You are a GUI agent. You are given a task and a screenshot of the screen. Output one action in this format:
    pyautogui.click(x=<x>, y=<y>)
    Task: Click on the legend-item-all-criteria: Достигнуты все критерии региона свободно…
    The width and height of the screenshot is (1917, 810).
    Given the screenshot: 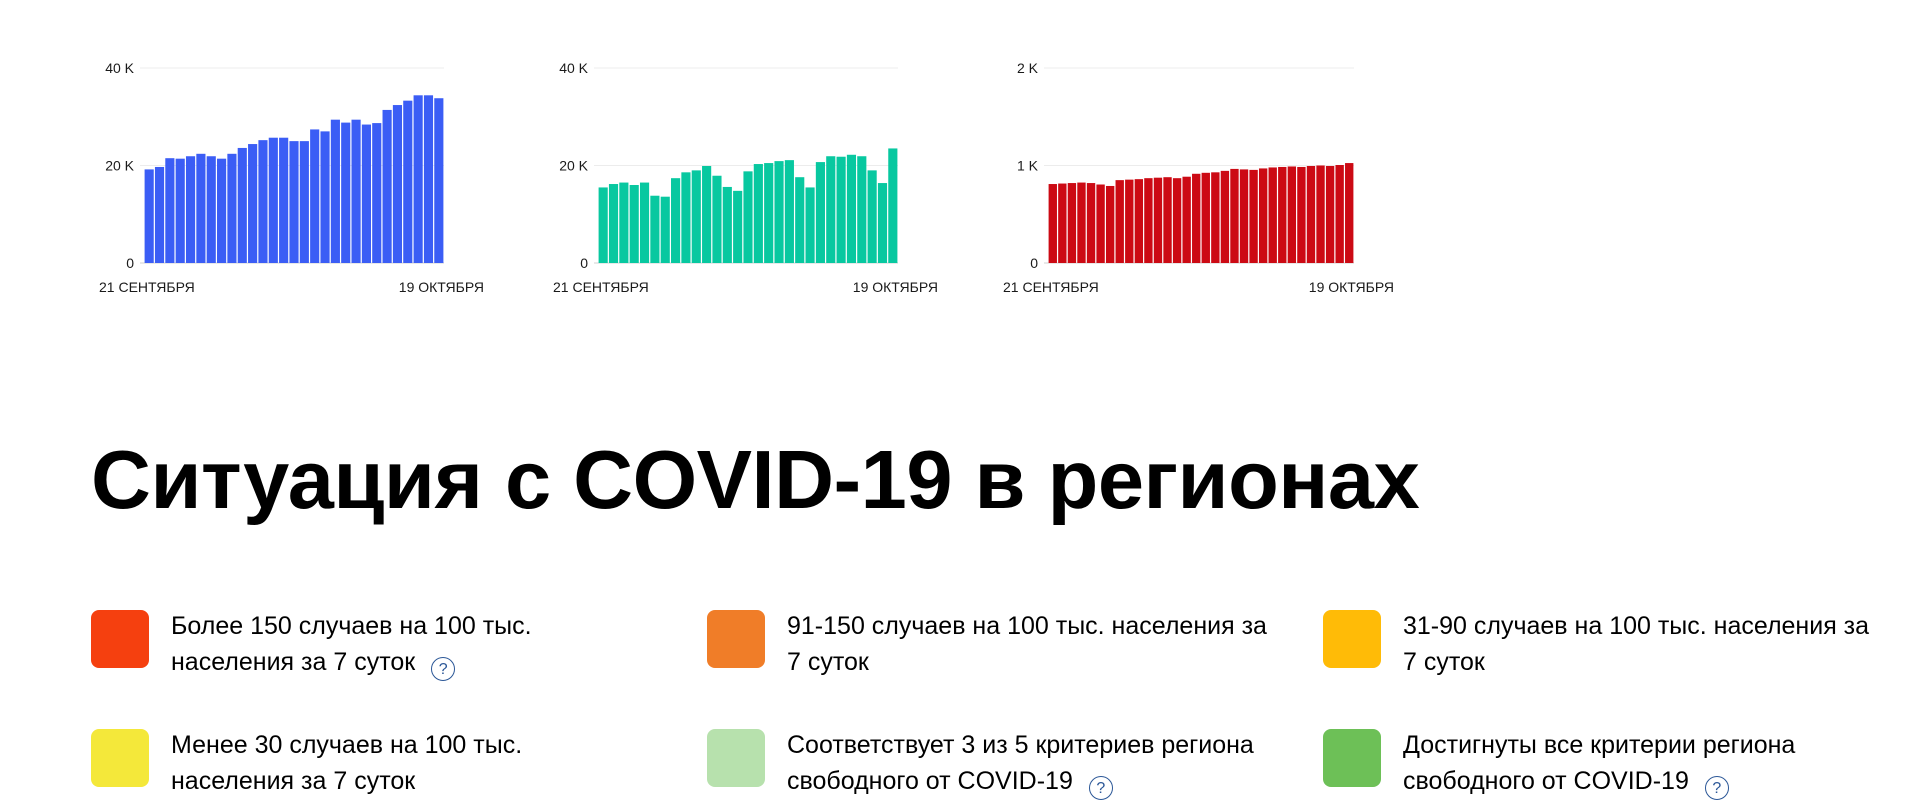 What is the action you would take?
    pyautogui.click(x=1603, y=763)
    